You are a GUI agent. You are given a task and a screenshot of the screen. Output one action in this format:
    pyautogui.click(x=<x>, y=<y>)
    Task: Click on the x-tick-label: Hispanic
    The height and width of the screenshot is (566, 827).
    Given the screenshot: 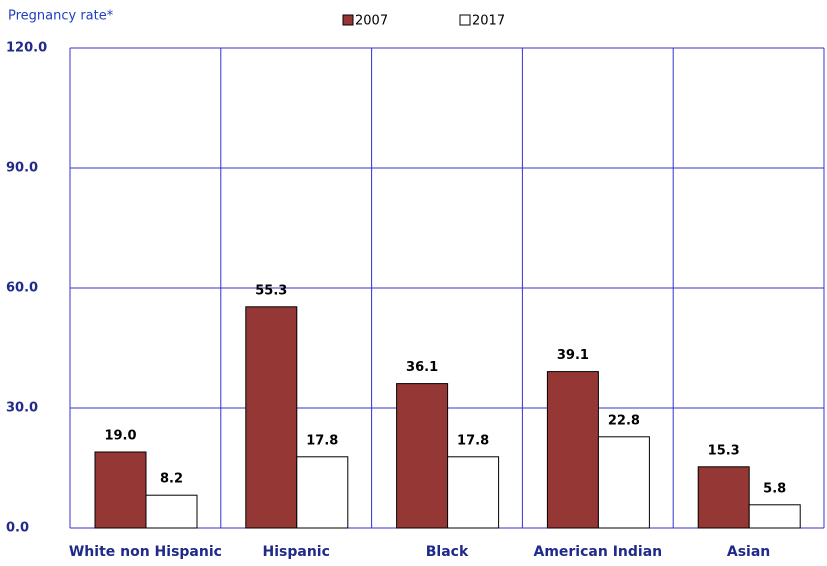 What is the action you would take?
    pyautogui.click(x=296, y=552)
    